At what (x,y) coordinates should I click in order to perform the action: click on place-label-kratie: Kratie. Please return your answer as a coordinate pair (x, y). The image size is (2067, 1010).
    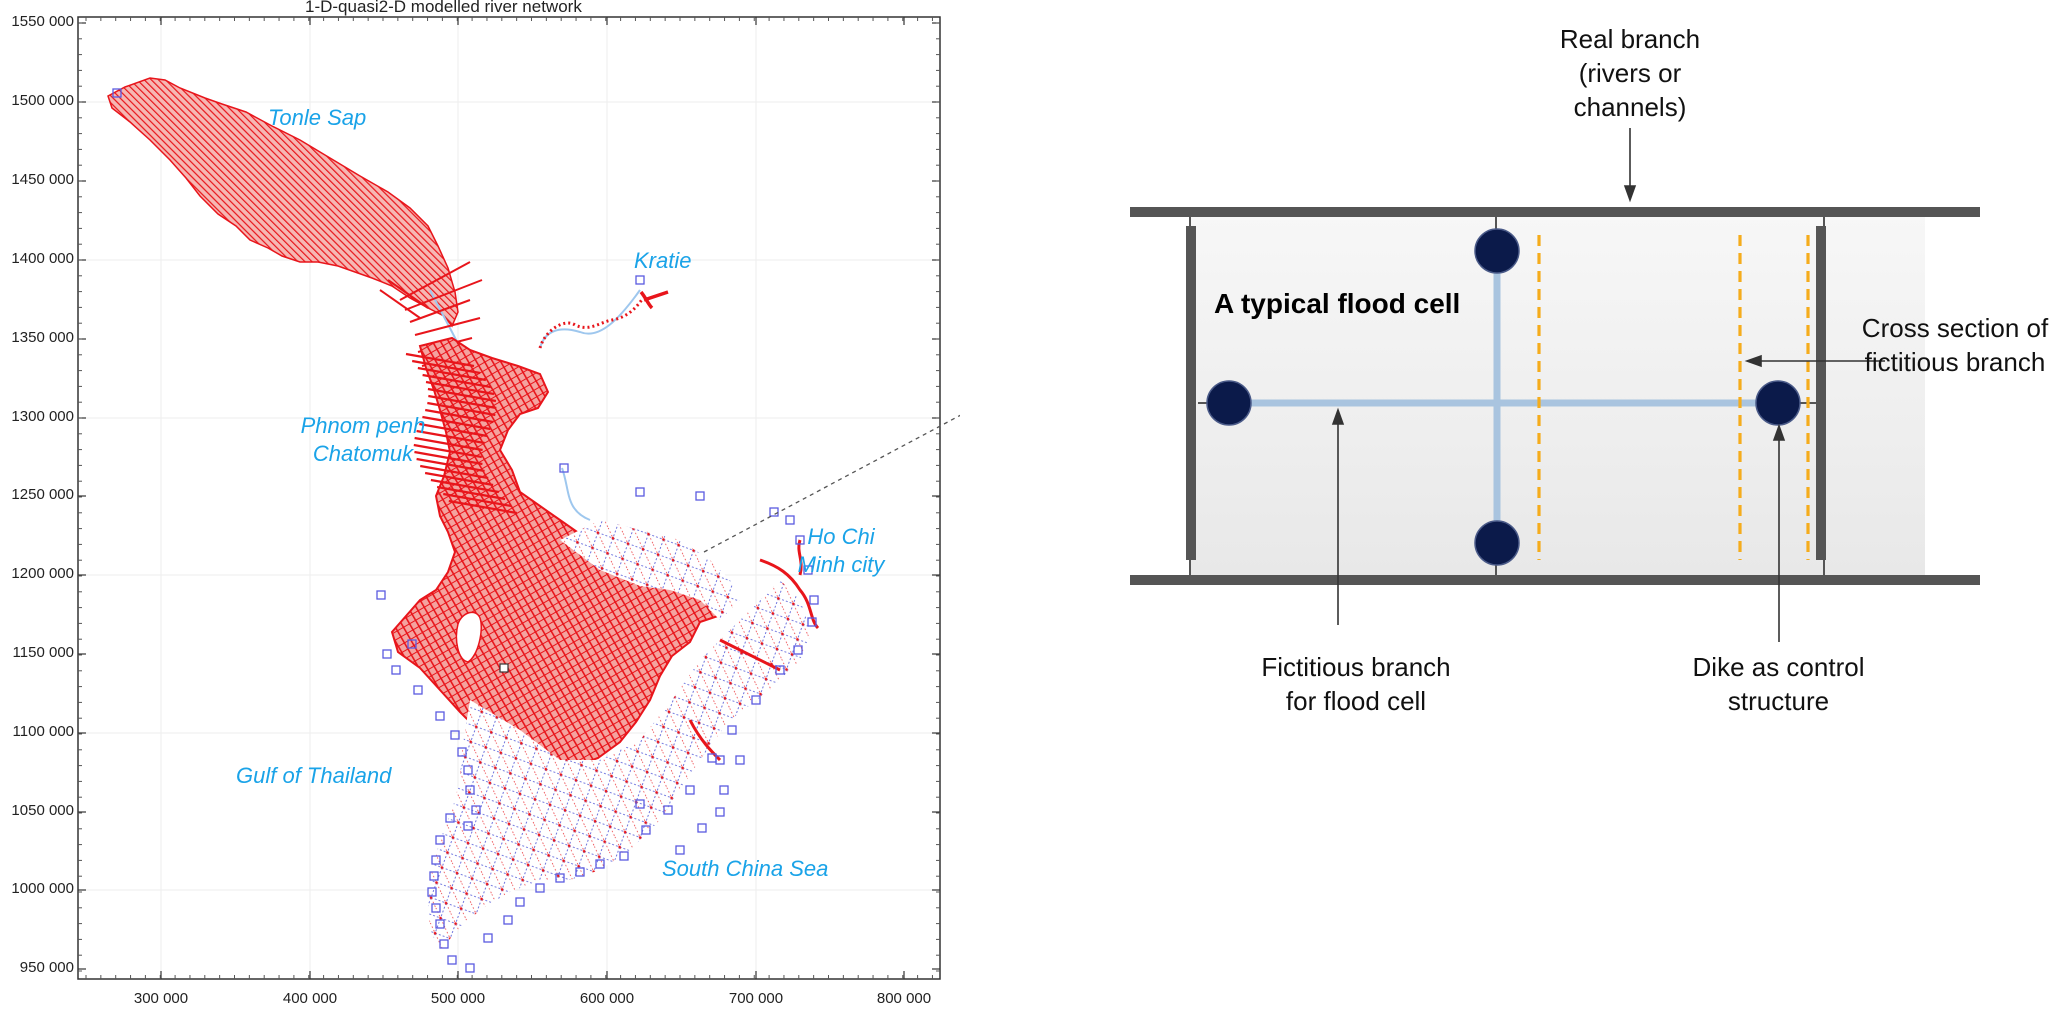
    Looking at the image, I should click on (663, 260).